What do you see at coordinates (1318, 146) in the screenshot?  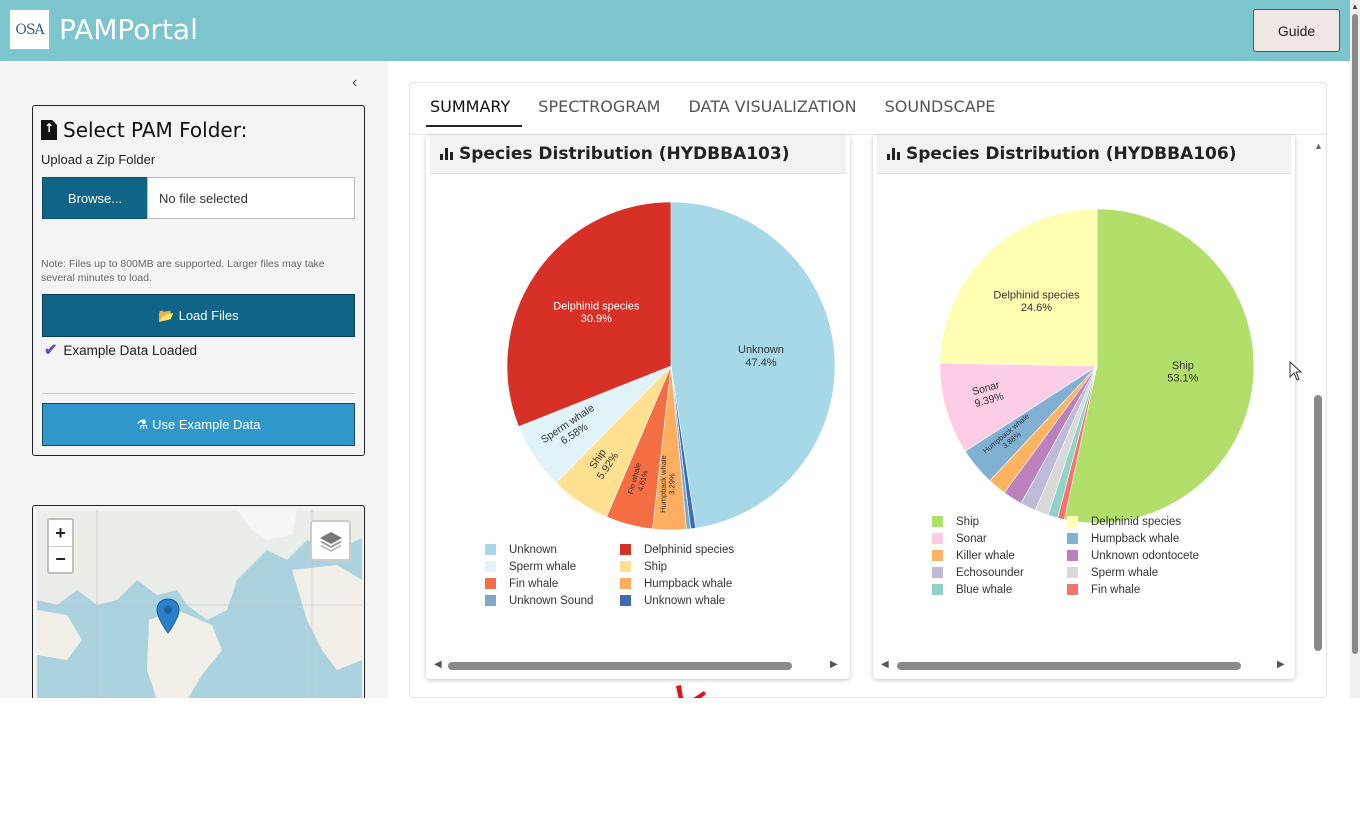 I see `scroll-up-icon: ▲` at bounding box center [1318, 146].